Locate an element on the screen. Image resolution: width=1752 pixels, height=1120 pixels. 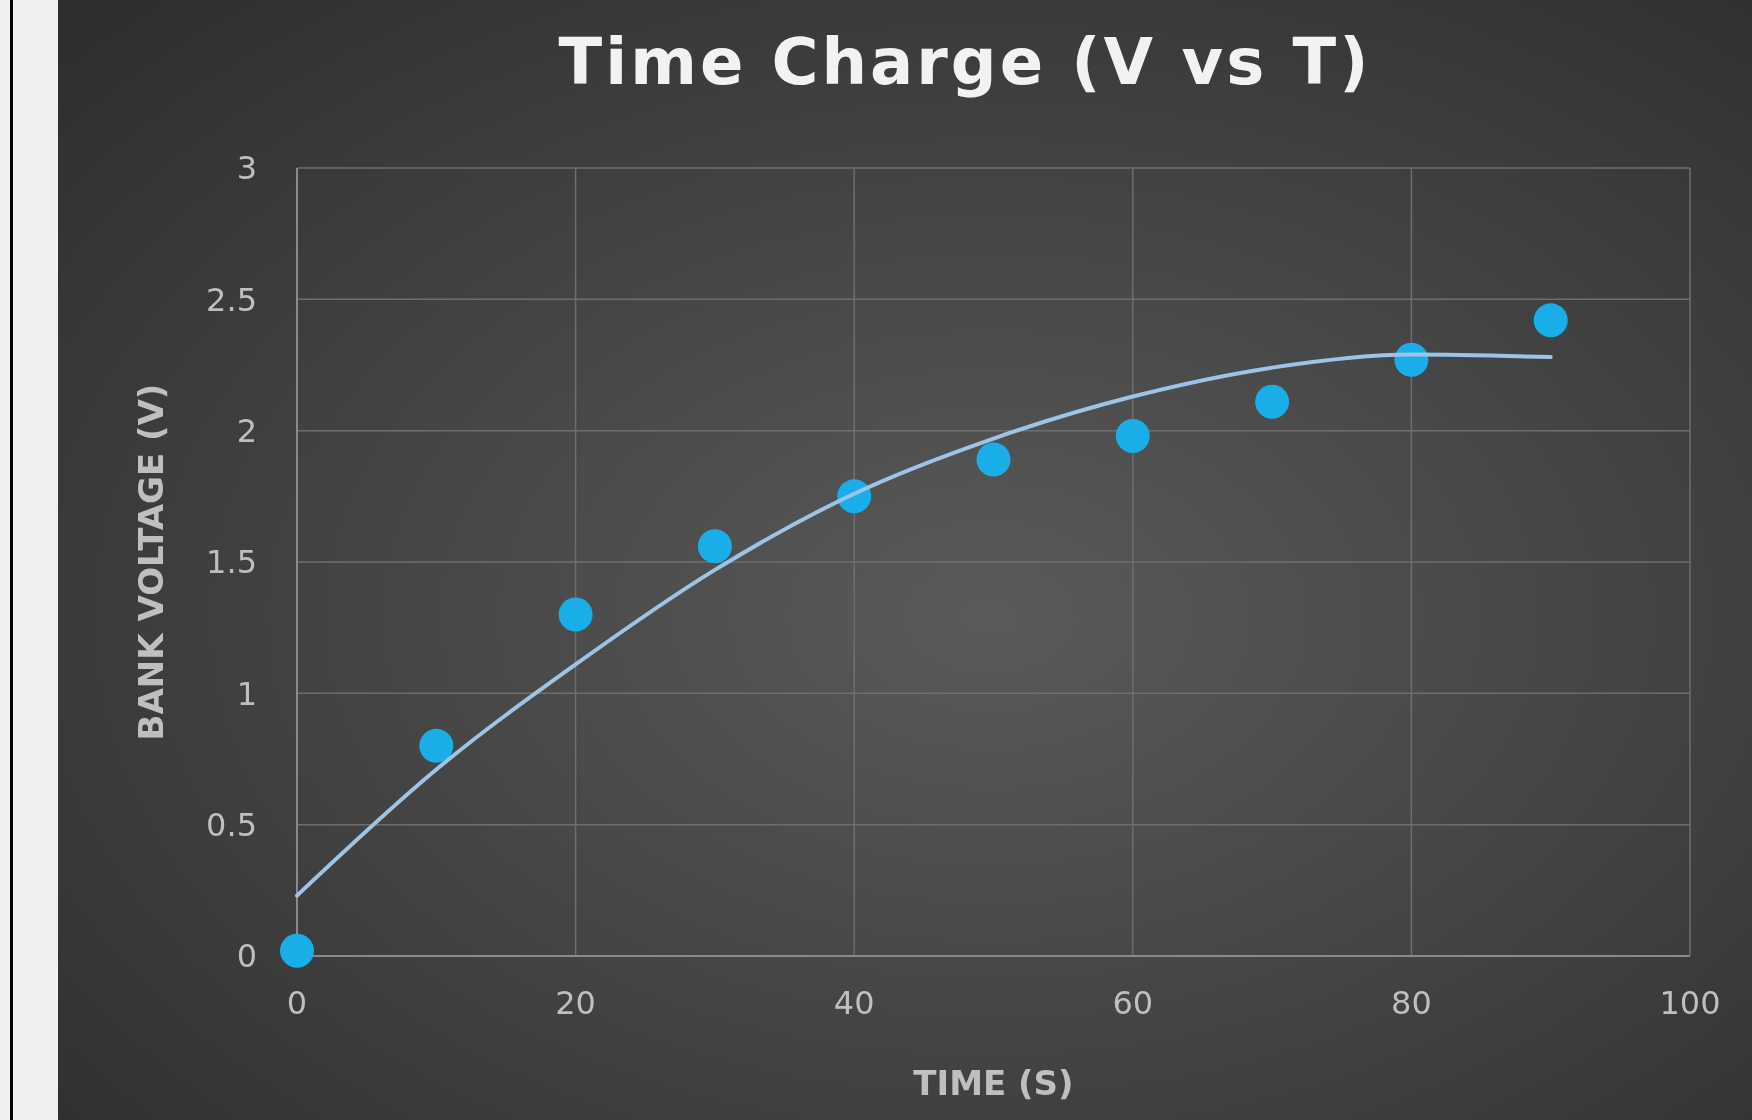
y-tick-label: 1.5 is located at coordinates (231, 562).